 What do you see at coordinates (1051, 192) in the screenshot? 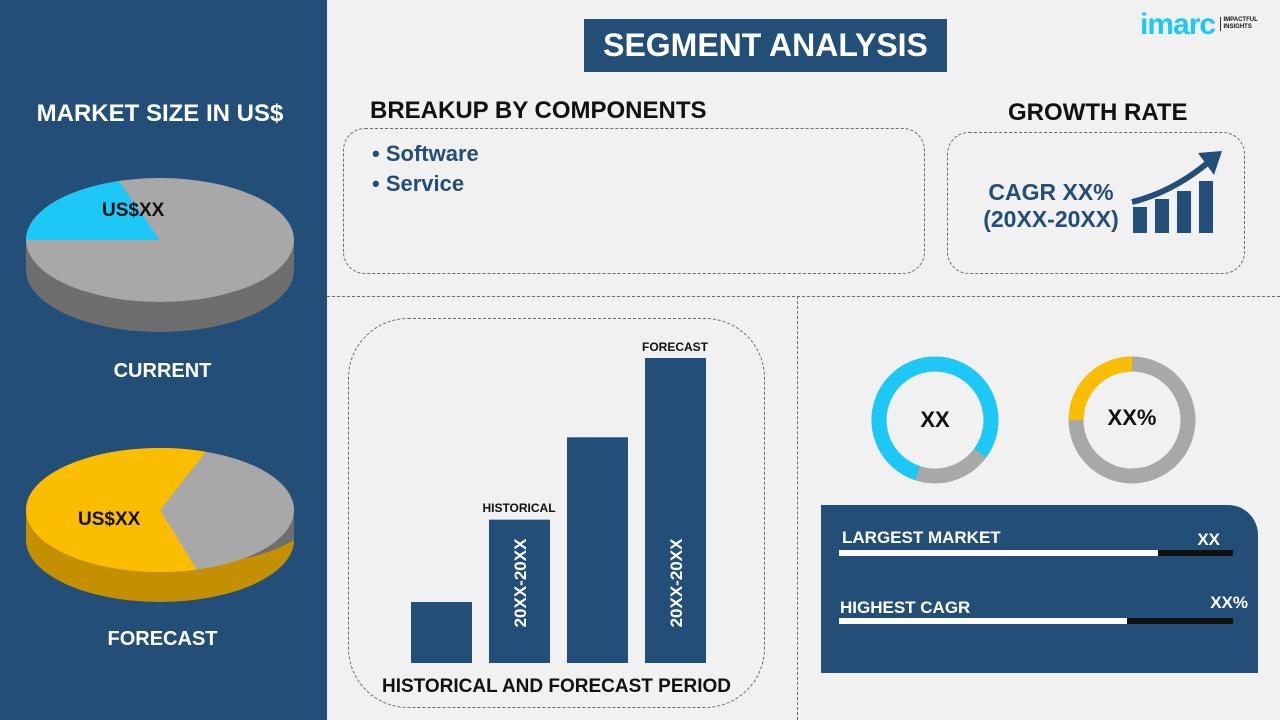
I see `cagr-value: CAGR XX%` at bounding box center [1051, 192].